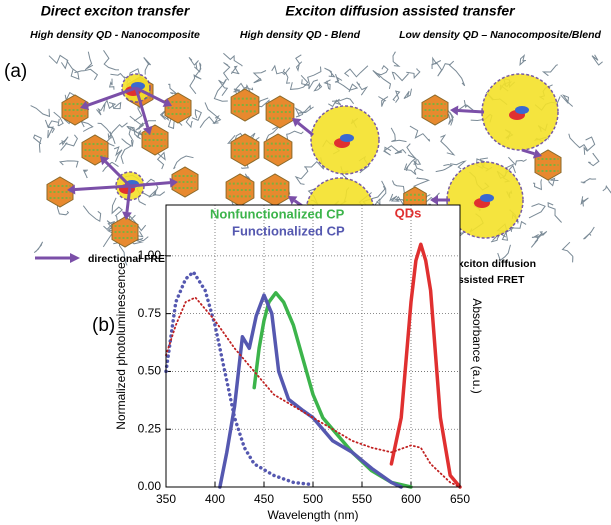 Image resolution: width=611 pixels, height=525 pixels. What do you see at coordinates (150, 428) in the screenshot?
I see `y-tick-label: 0.25` at bounding box center [150, 428].